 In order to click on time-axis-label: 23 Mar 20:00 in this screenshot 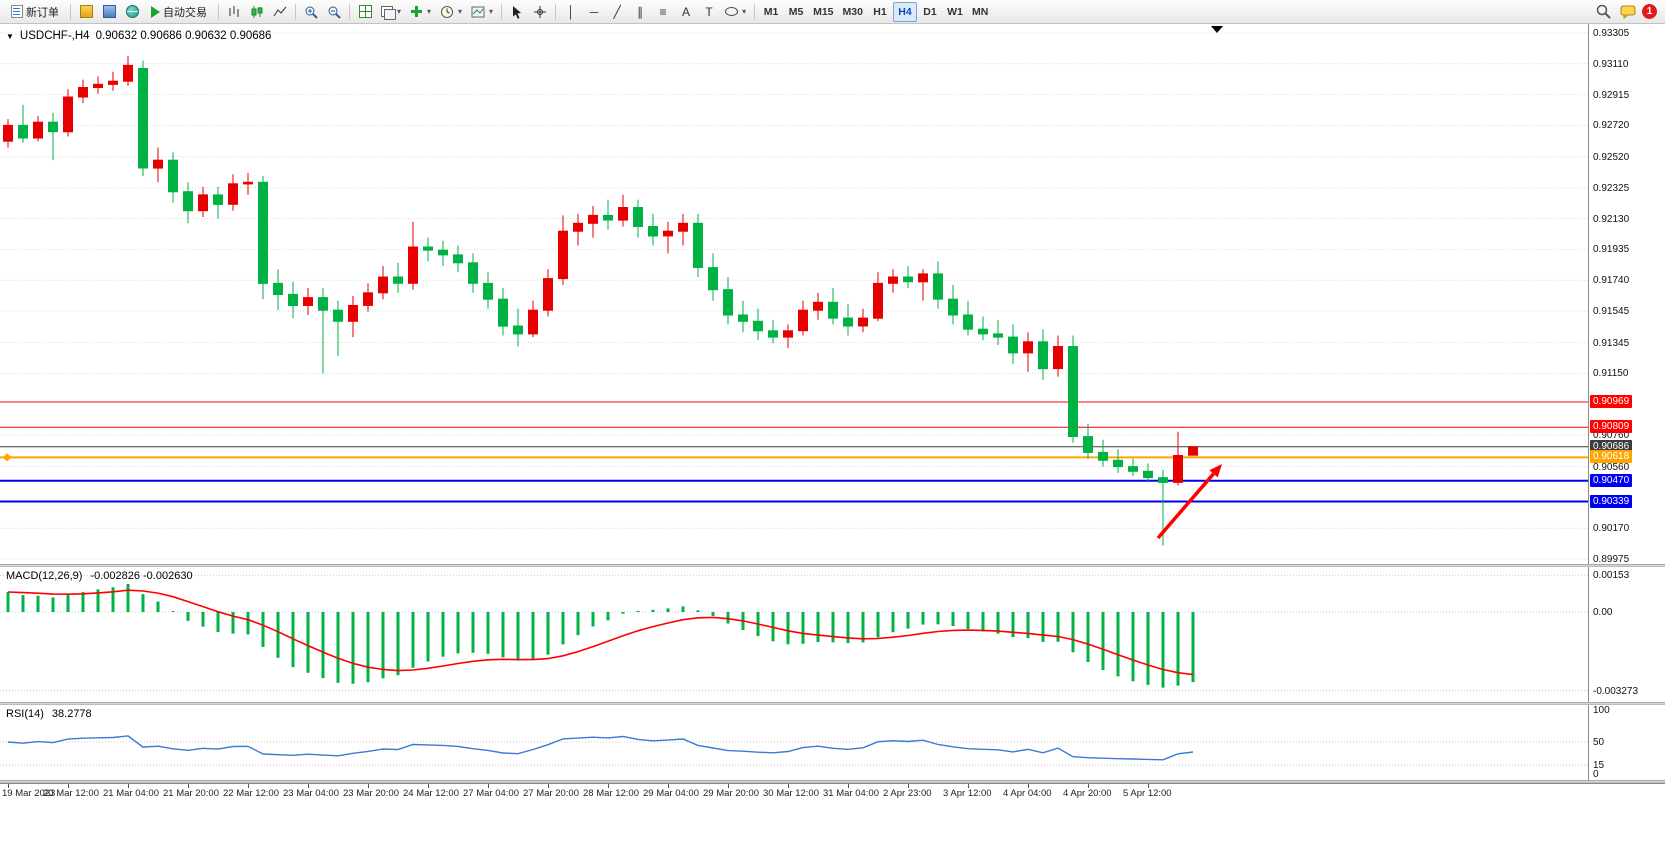, I will do `click(371, 793)`.